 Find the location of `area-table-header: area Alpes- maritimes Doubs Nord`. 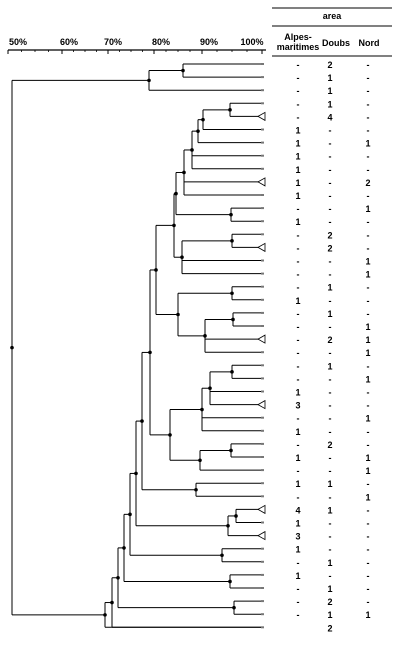

area-table-header: area Alpes- maritimes Doubs Nord is located at coordinates (332, 32).